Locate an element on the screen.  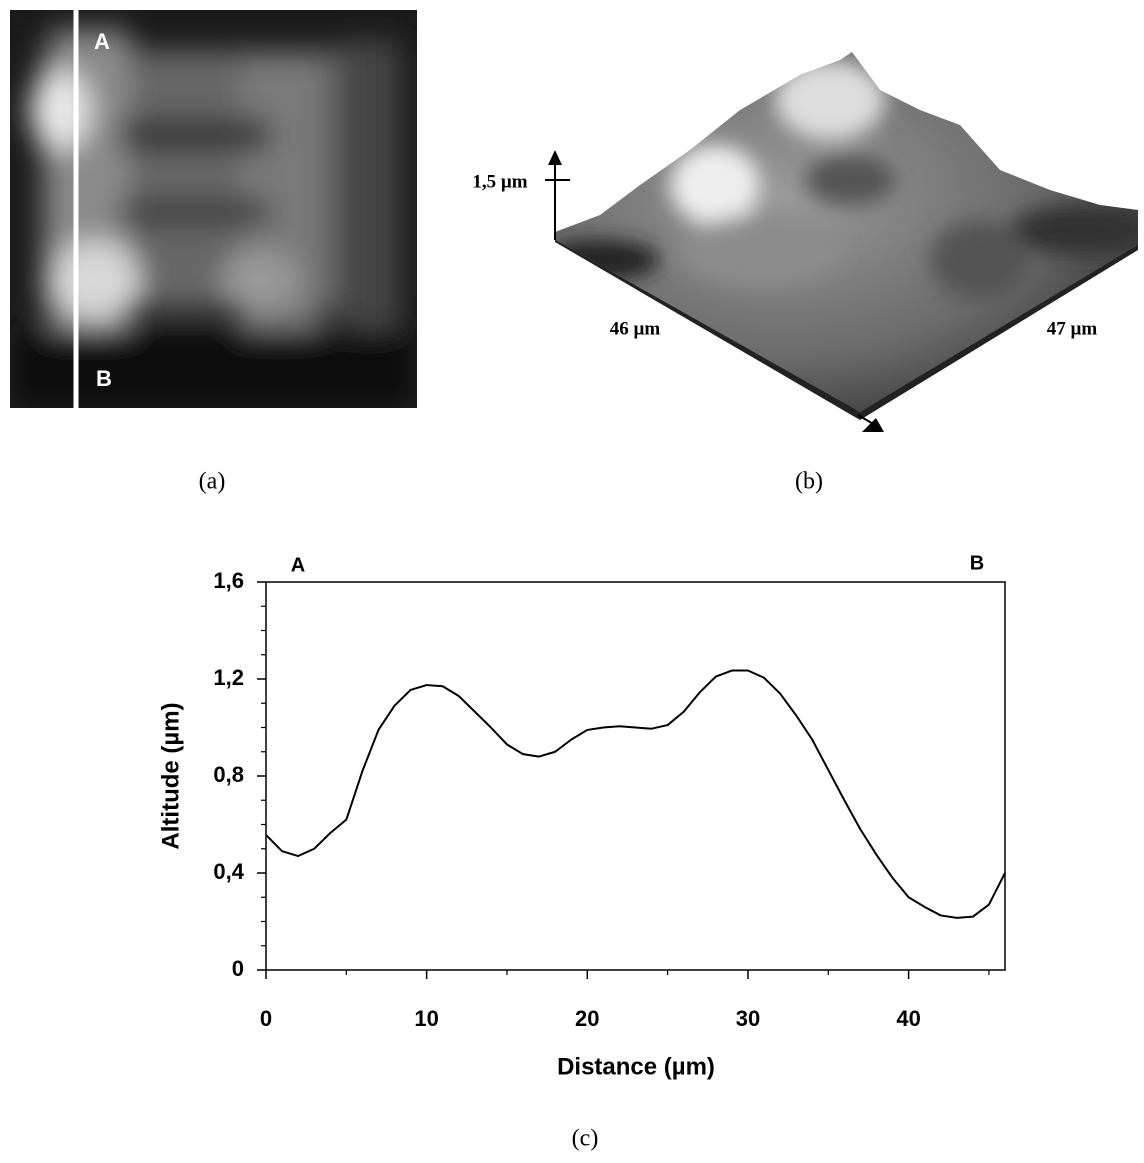
depth-label: 47 µm is located at coordinates (1072, 328).